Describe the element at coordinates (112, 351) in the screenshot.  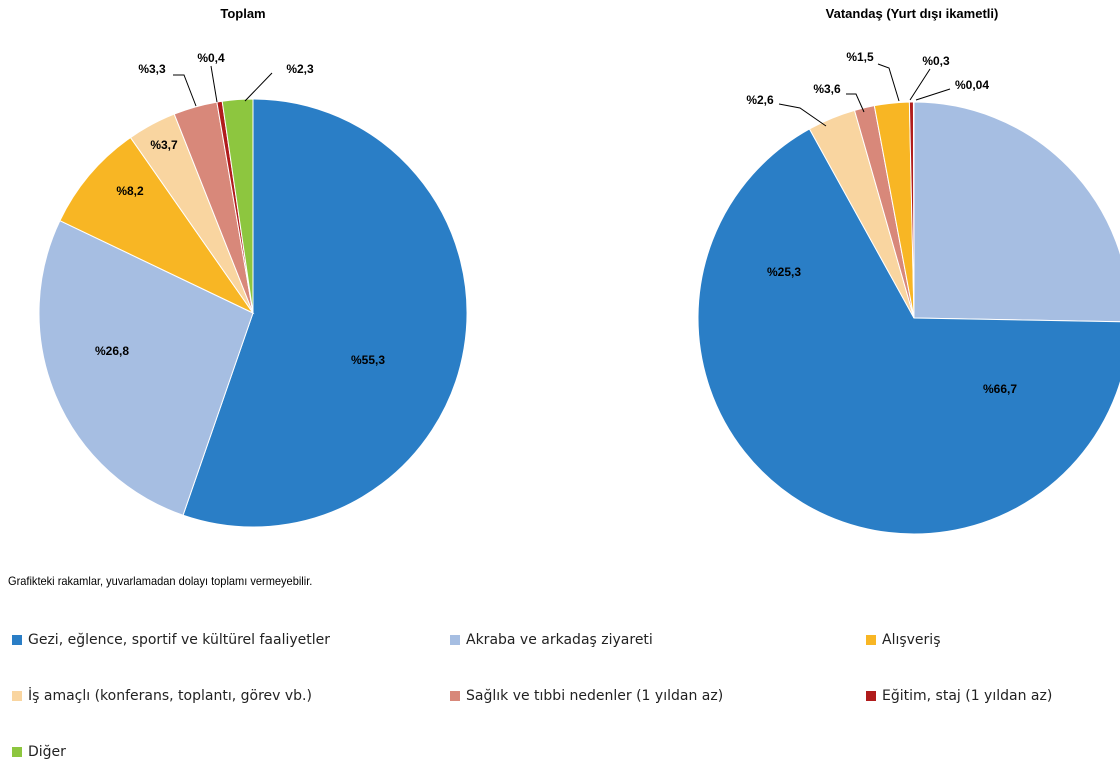
I see `slice-label: %26,8` at that location.